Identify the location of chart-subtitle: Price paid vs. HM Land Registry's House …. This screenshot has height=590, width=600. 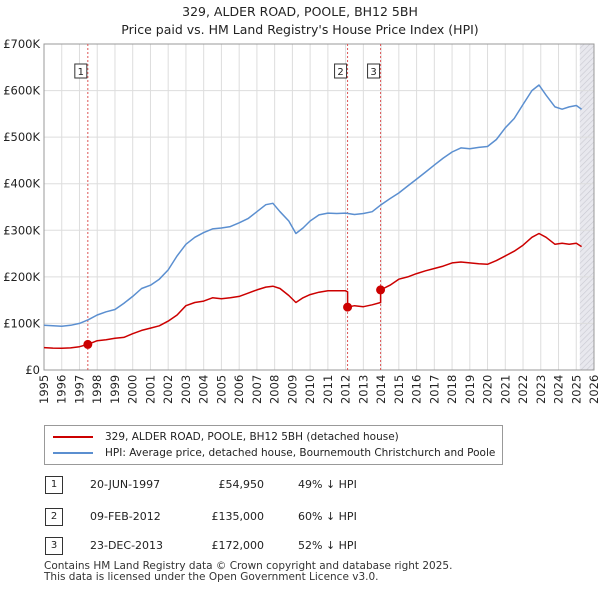
(300, 29).